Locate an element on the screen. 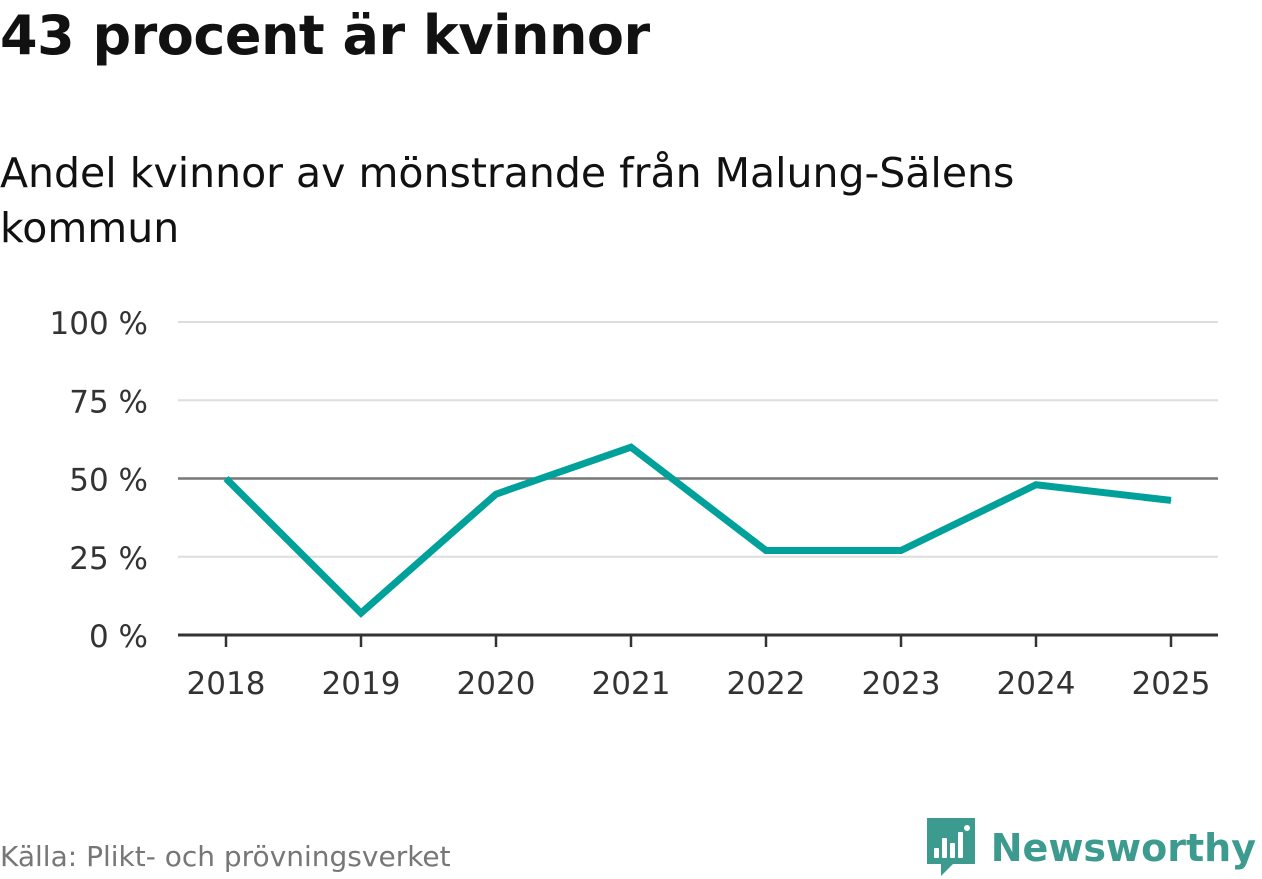 The image size is (1262, 879). brand-logo: Newsworthy is located at coordinates (1091, 848).